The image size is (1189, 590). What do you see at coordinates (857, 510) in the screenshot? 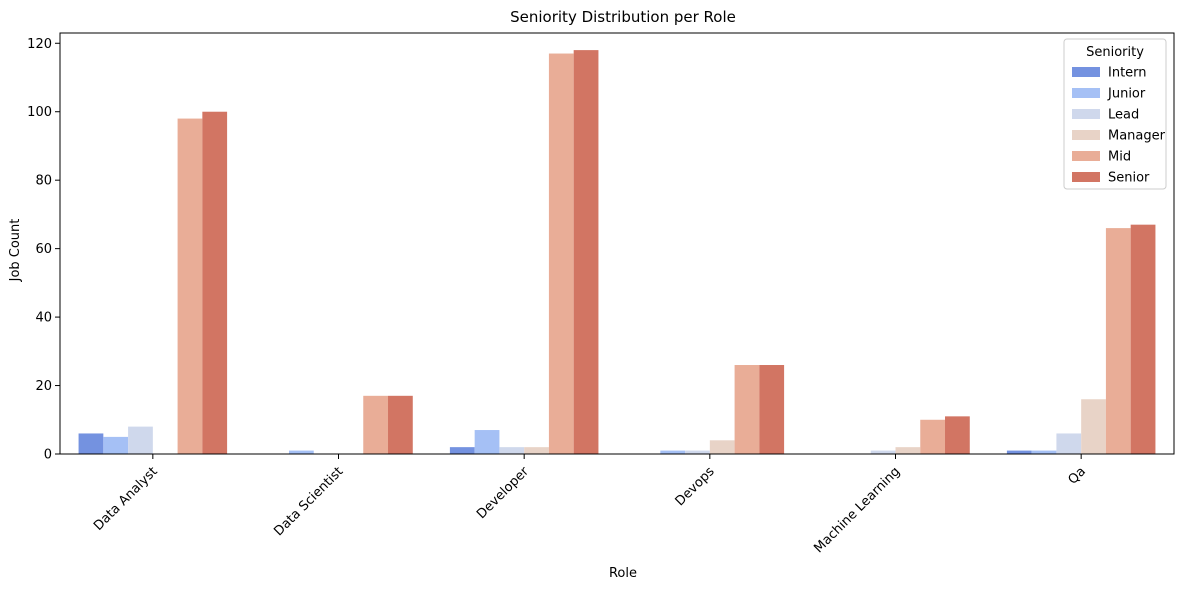
I see `x-tick-label: Machine Learning` at bounding box center [857, 510].